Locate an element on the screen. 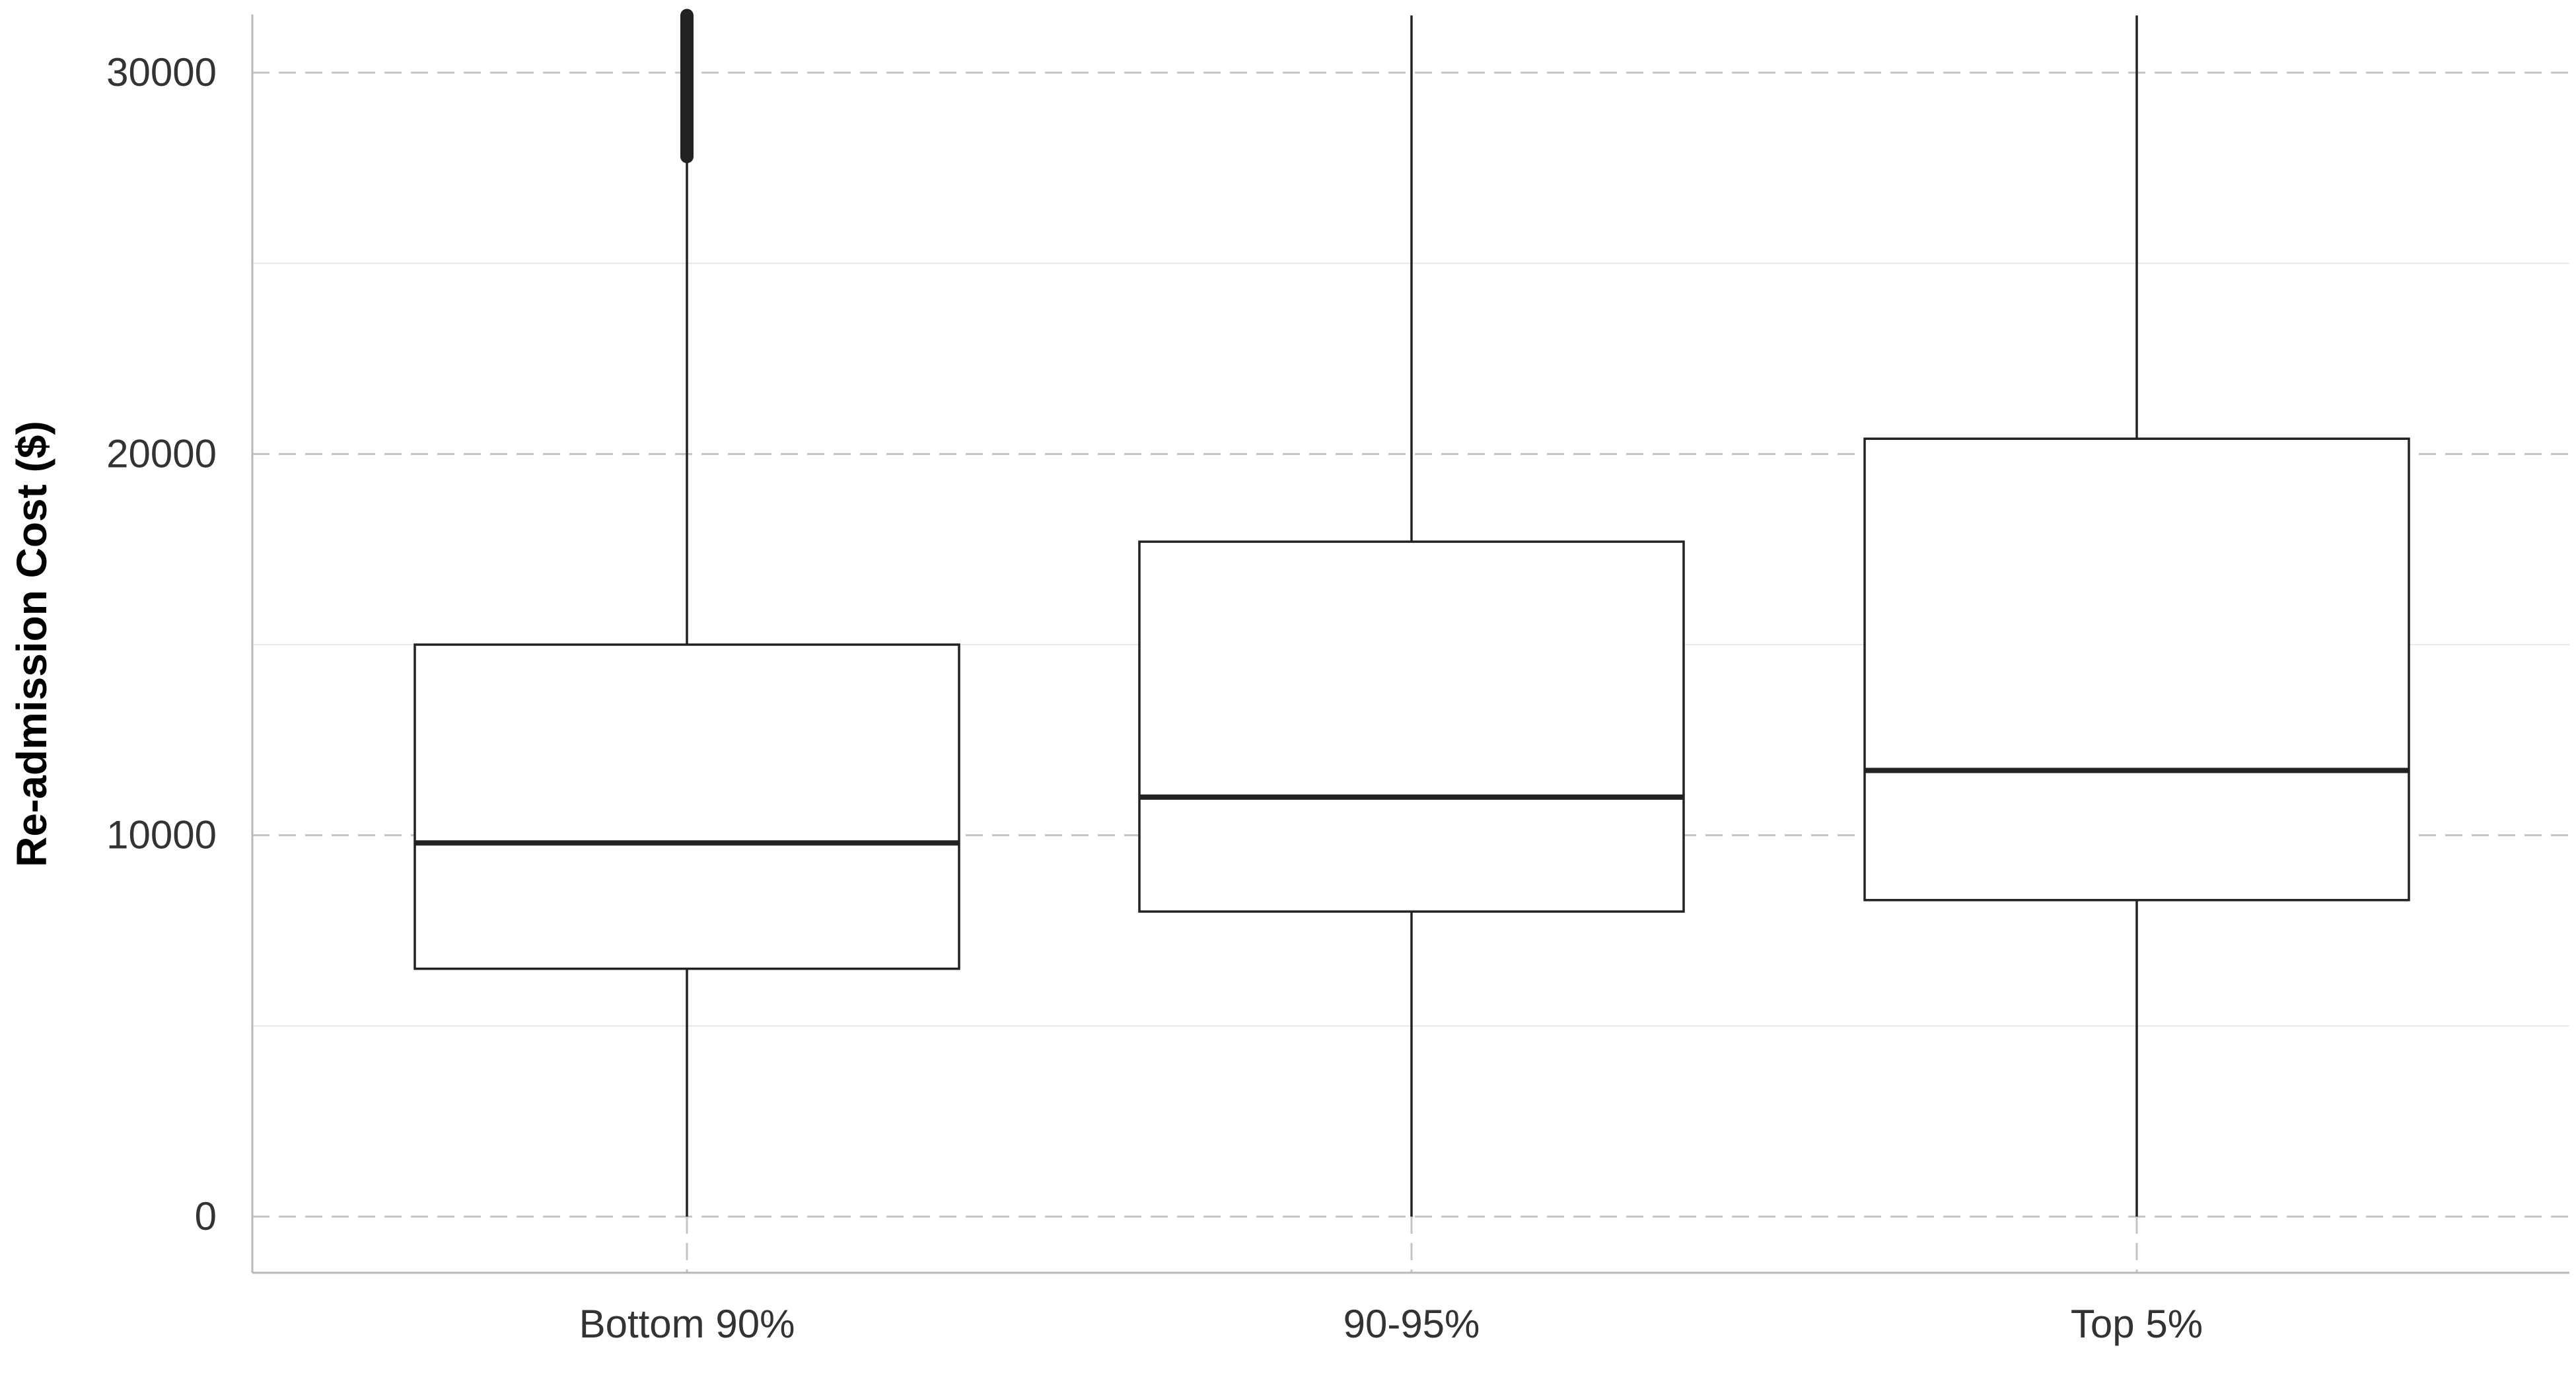 Image resolution: width=2576 pixels, height=1387 pixels. y-tick-label: 30000 is located at coordinates (162, 72).